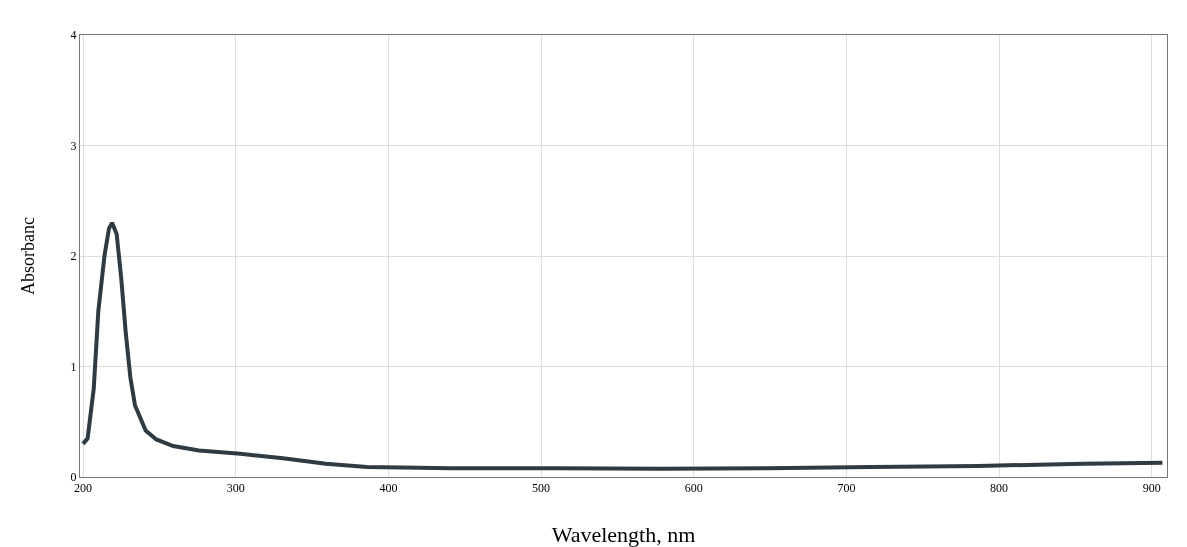 The height and width of the screenshot is (547, 1187). Describe the element at coordinates (623, 534) in the screenshot. I see `x-axis-title: Wavelength, nm` at that location.